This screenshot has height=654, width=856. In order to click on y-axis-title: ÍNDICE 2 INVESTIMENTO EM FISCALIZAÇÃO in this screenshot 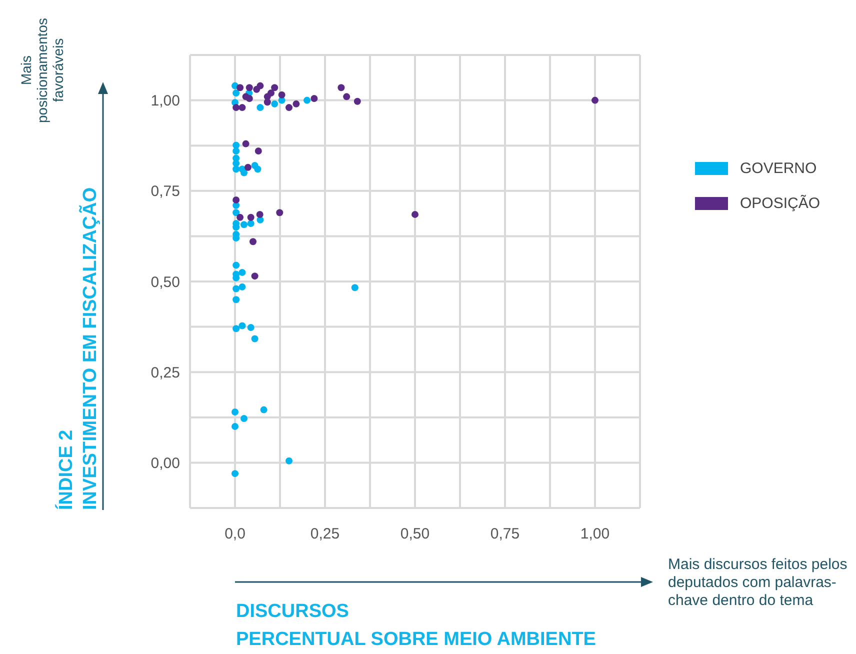, I will do `click(78, 348)`.